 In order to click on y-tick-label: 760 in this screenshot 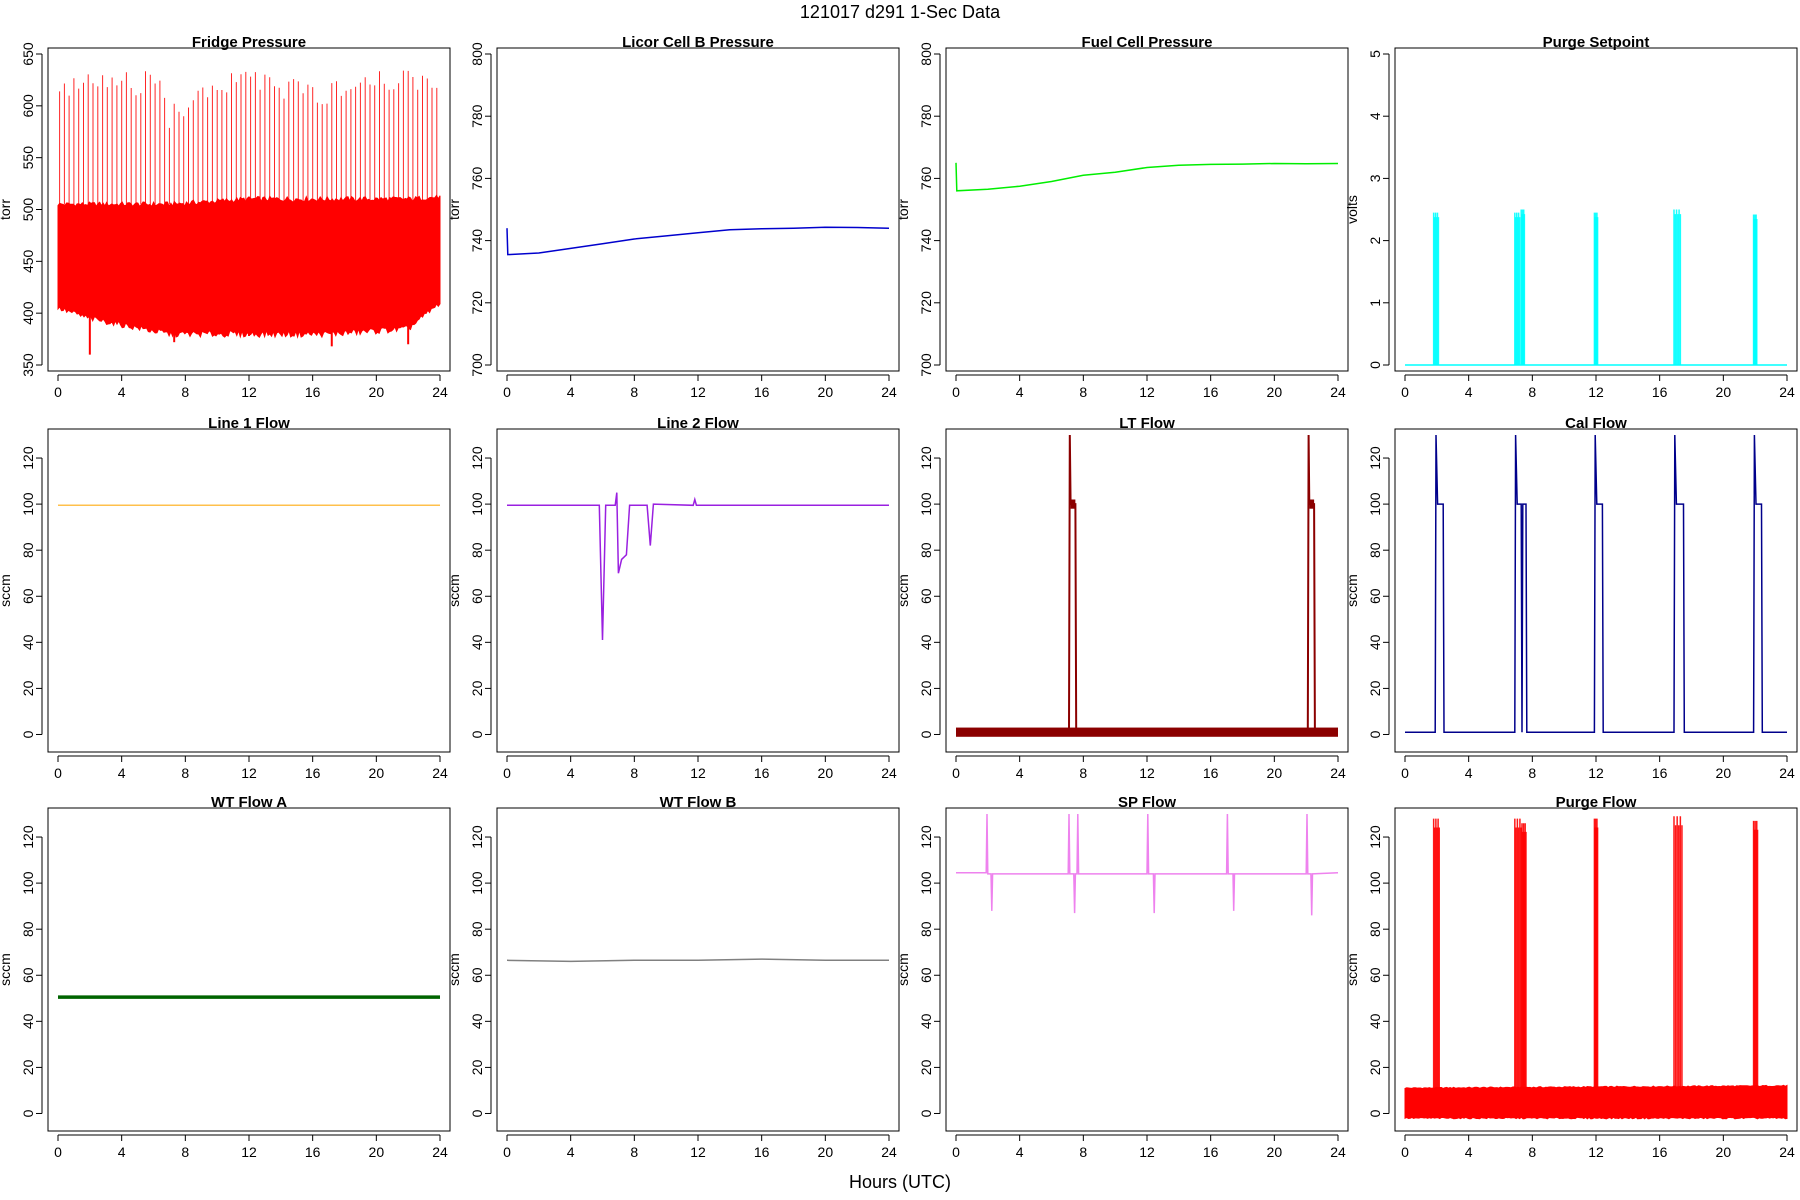, I will do `click(477, 179)`.